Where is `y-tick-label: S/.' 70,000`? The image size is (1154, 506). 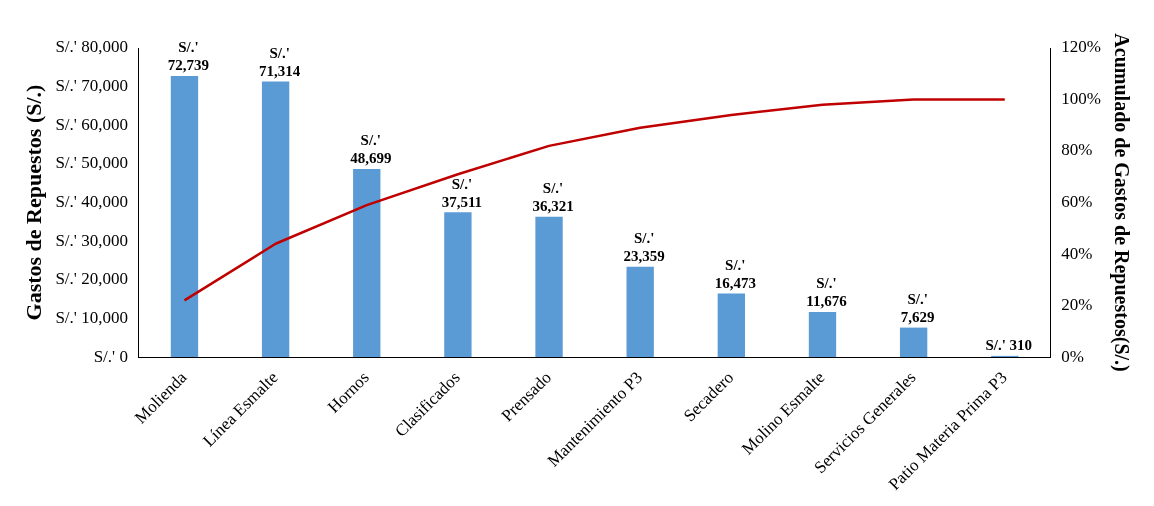 y-tick-label: S/.' 70,000 is located at coordinates (91, 86).